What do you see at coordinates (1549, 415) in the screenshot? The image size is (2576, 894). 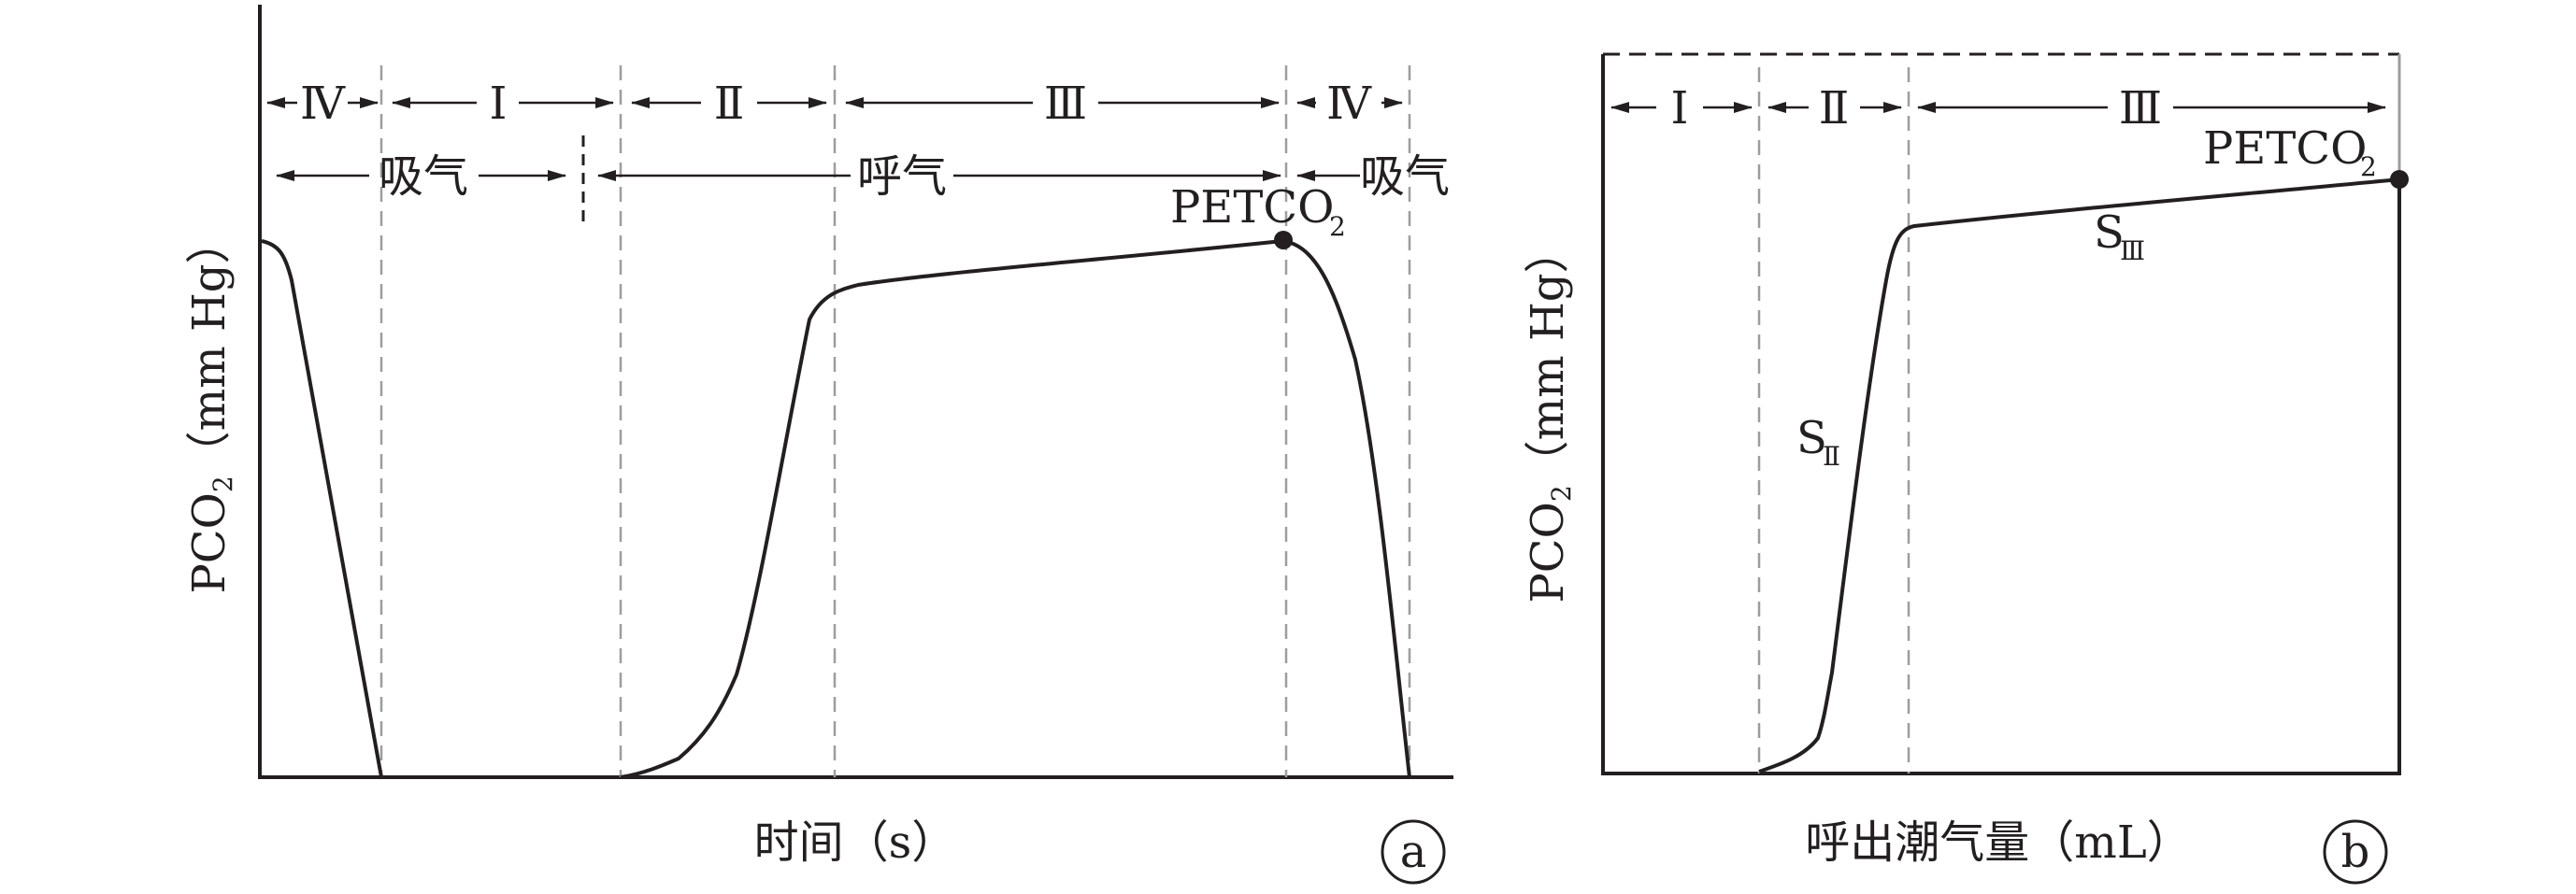 I see `panel-b-y-axis-label: PCO2（mm Hg）` at bounding box center [1549, 415].